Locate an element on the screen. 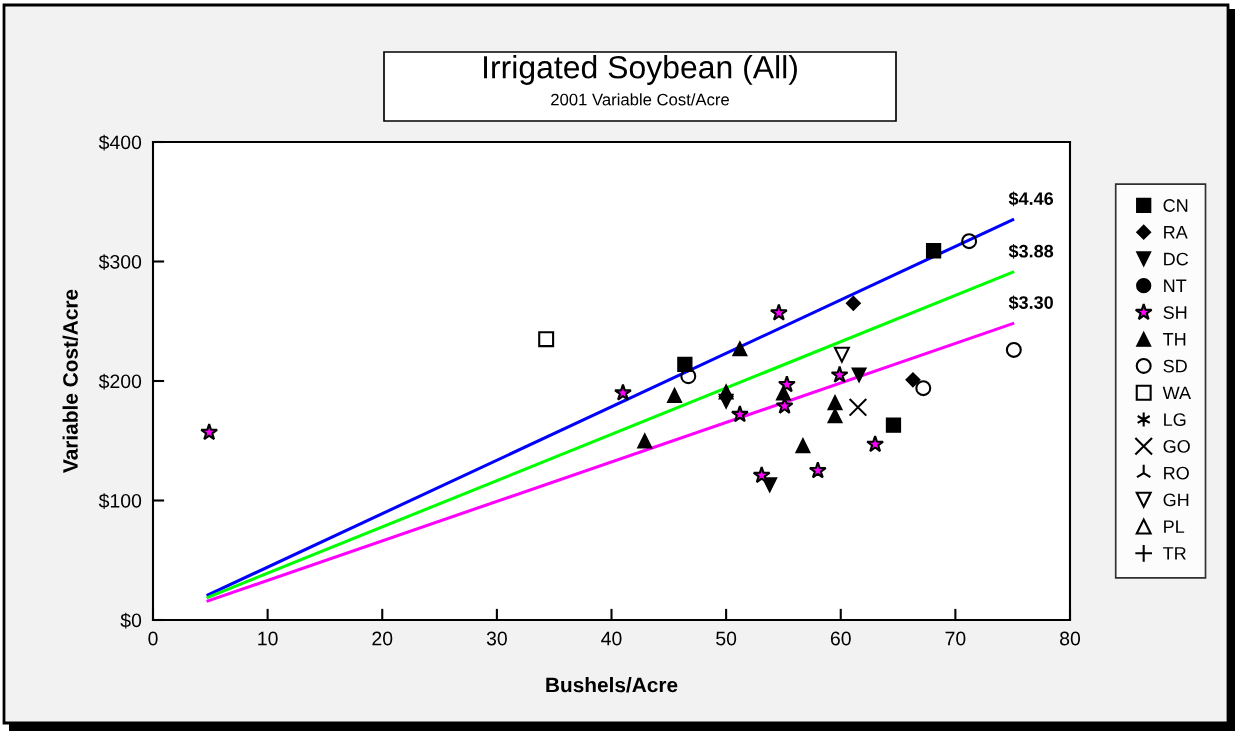 The image size is (1241, 733). y-tick-label: $400 is located at coordinates (120, 142).